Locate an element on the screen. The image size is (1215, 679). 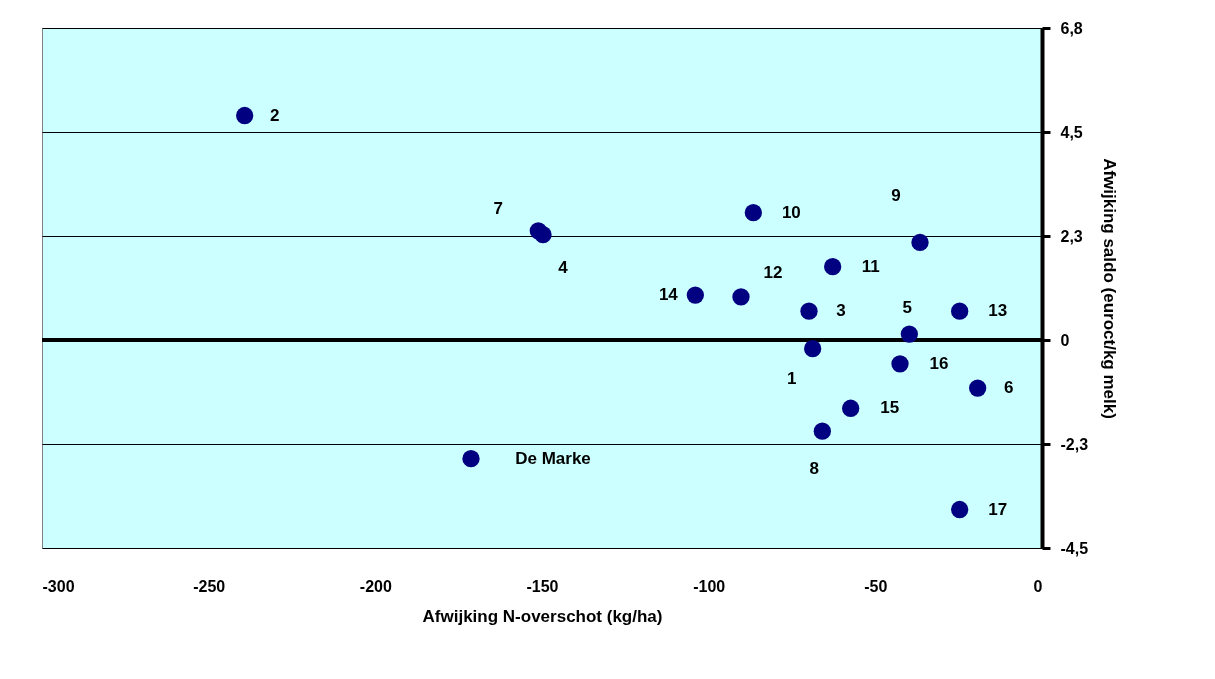
annotation: 6 is located at coordinates (1008, 388).